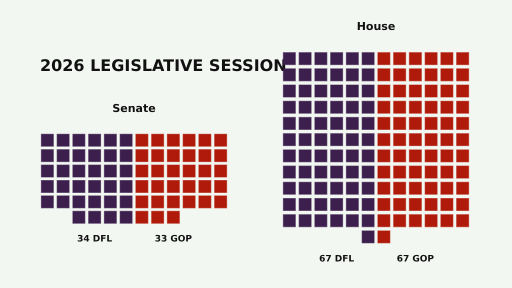  Describe the element at coordinates (94, 239) in the screenshot. I see `data-label: 34 DFL` at that location.